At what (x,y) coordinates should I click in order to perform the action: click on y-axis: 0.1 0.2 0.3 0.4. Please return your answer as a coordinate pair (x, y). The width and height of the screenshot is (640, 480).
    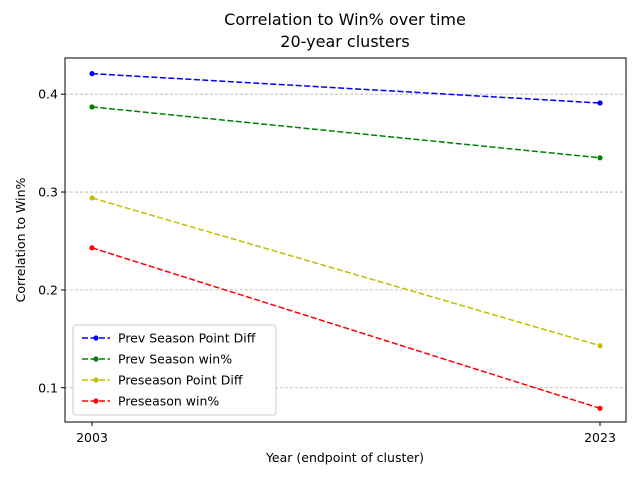
    Looking at the image, I should click on (51, 241).